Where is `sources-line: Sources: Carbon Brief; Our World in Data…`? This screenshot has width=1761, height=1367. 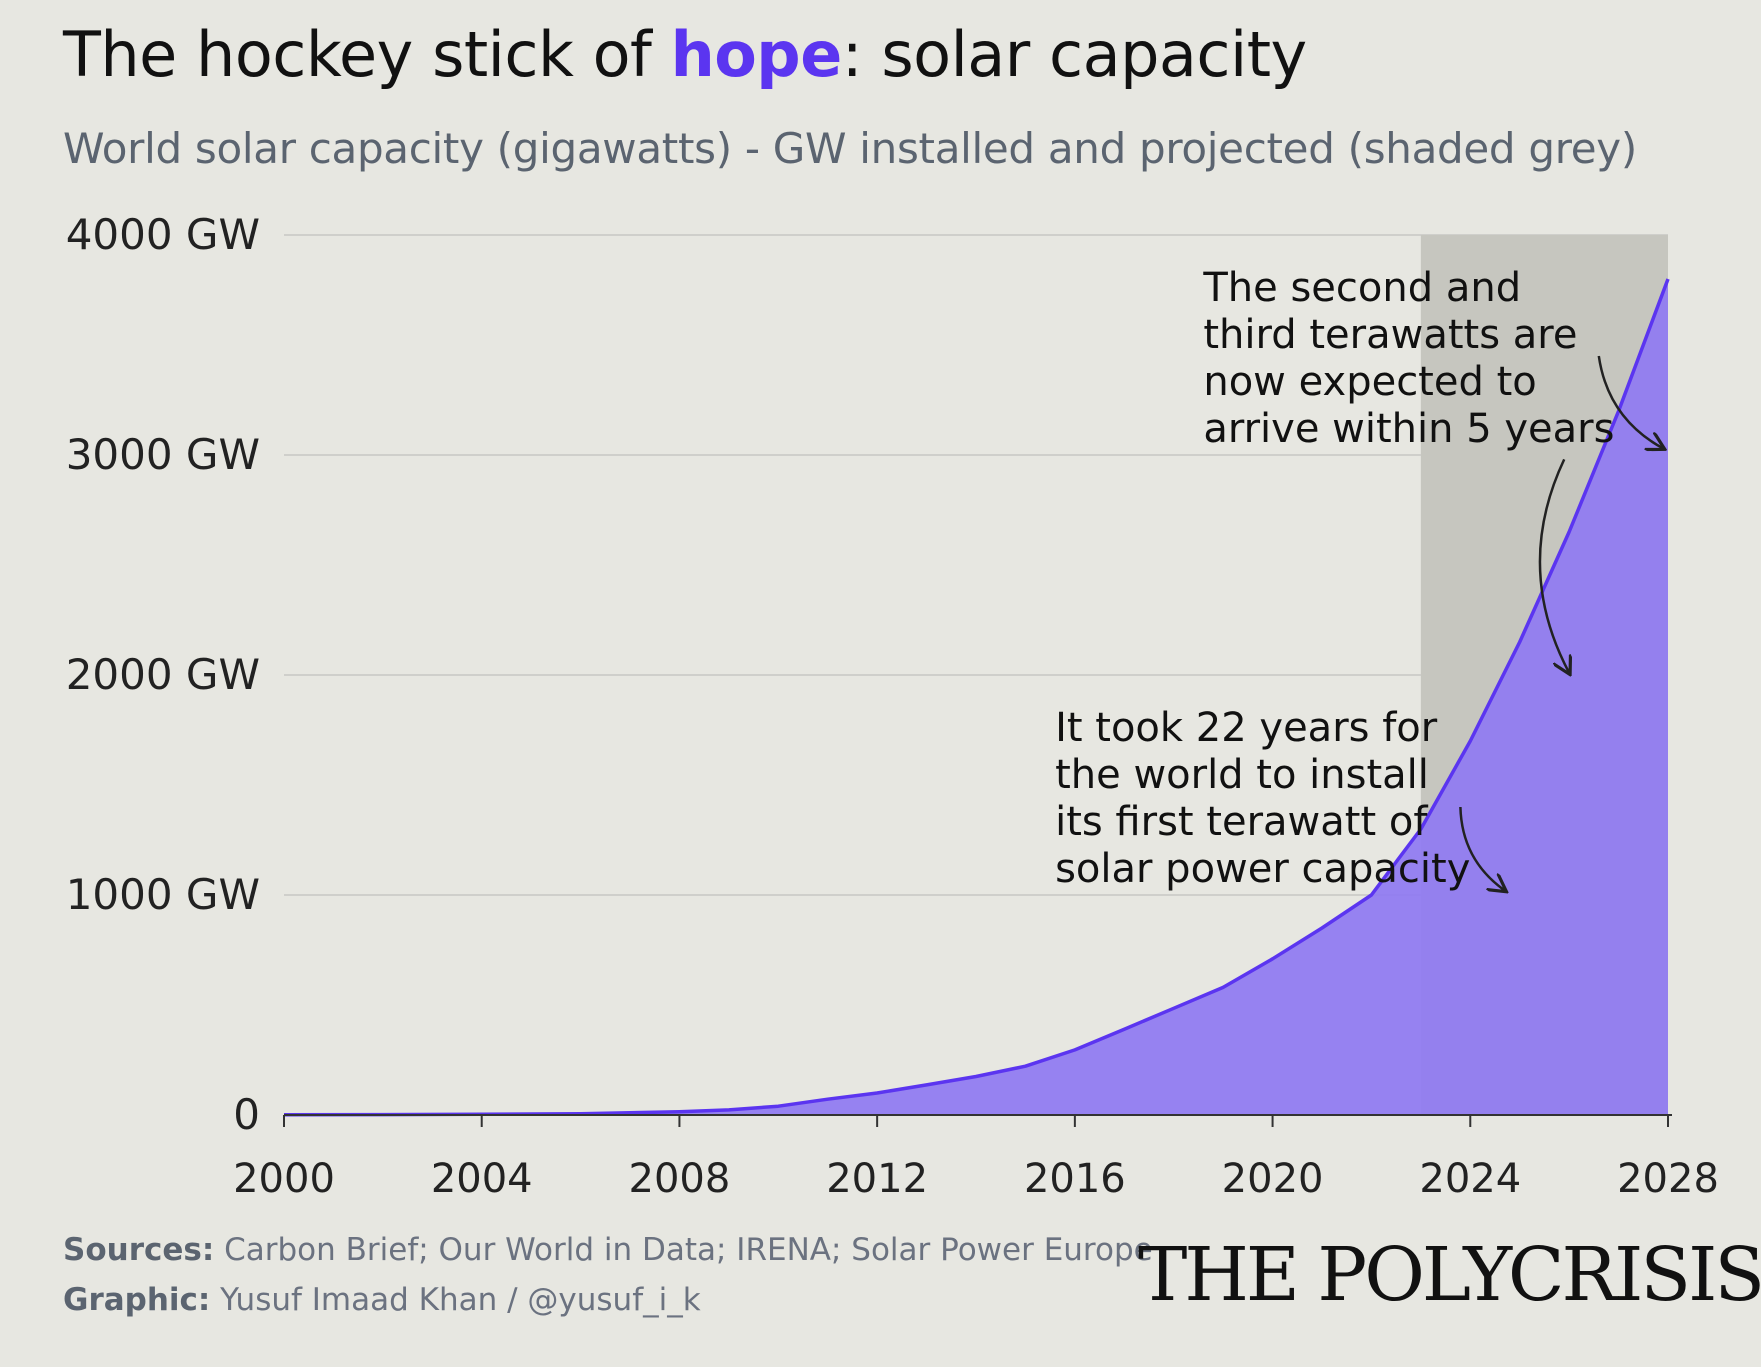
sources-line: Sources: Carbon Brief; Our World in Data… is located at coordinates (608, 1250).